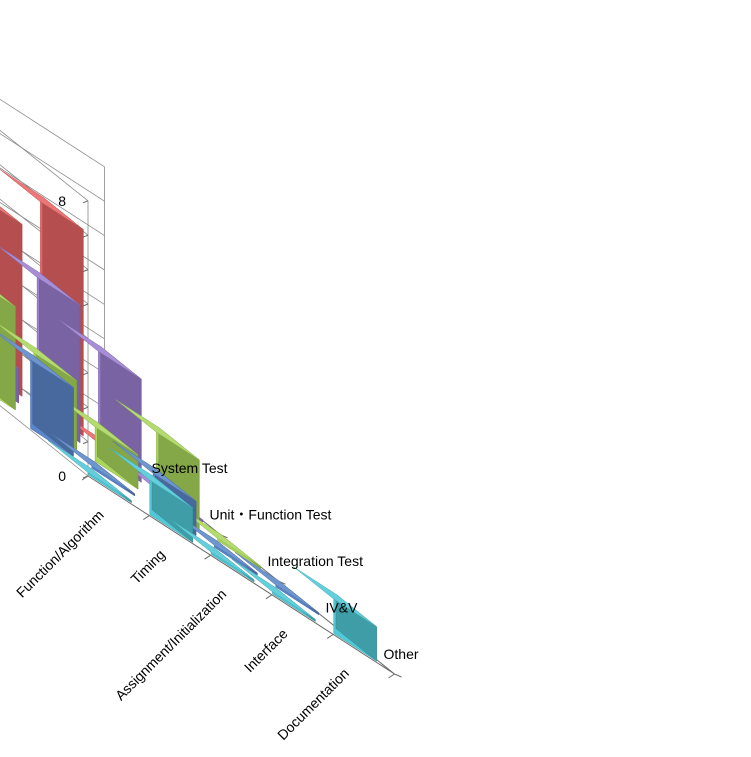  Describe the element at coordinates (62, 476) in the screenshot. I see `z-tick-label: 0` at that location.